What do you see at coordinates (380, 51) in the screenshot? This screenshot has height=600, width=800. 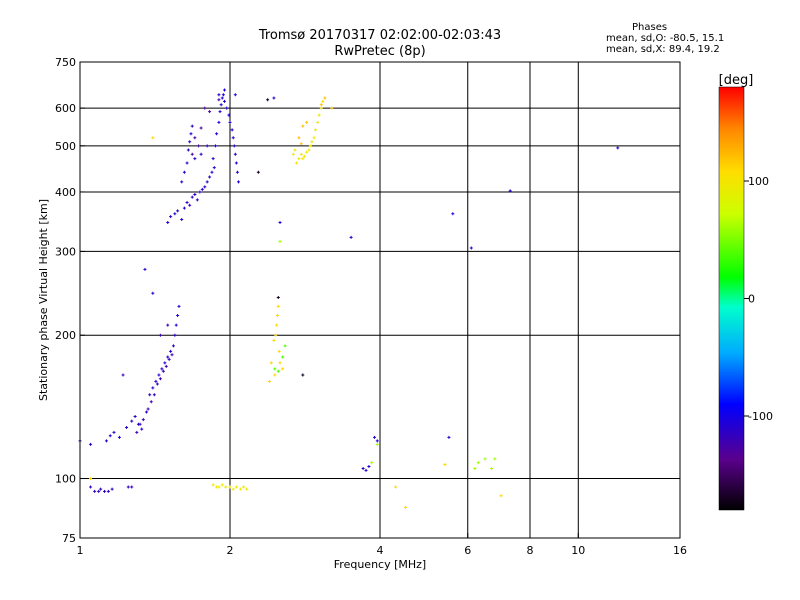 I see `chart-subtitle: RwPretec (8p)` at bounding box center [380, 51].